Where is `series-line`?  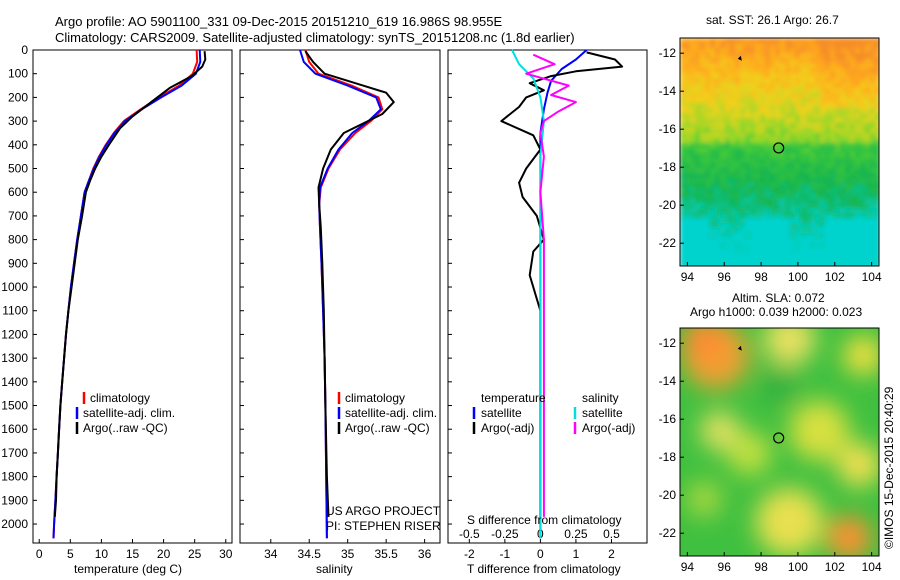 series-line is located at coordinates (130, 284).